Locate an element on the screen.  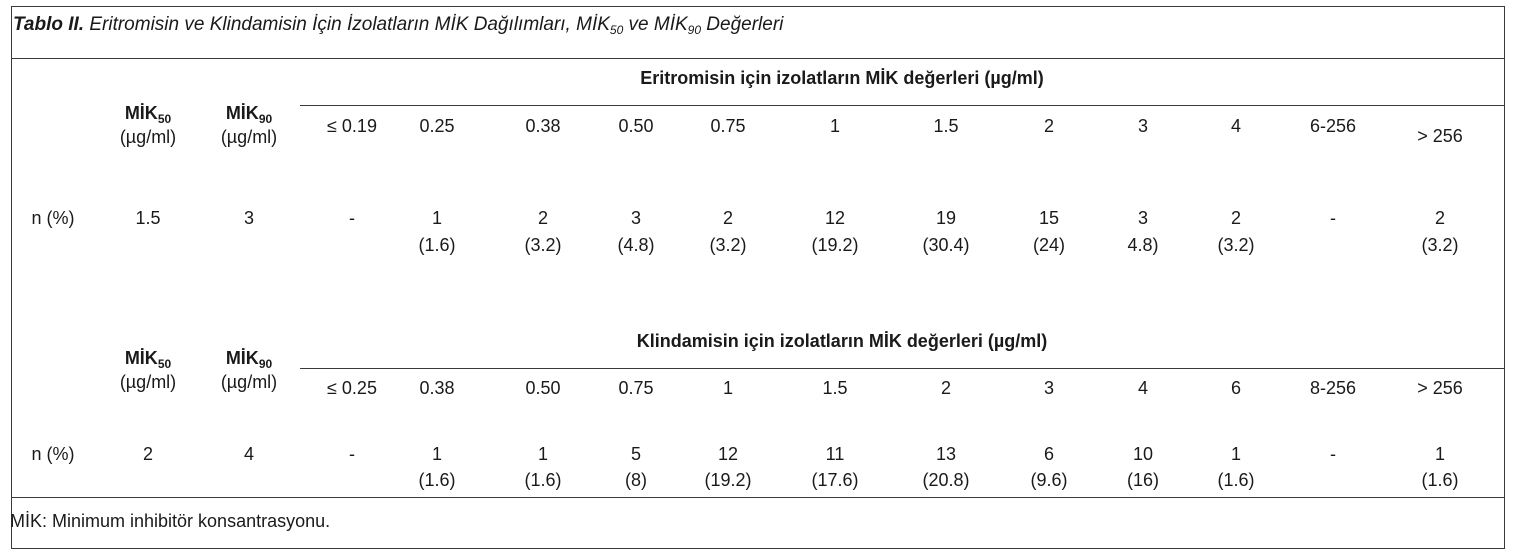
erythro-count-11: - is located at coordinates (1333, 218).